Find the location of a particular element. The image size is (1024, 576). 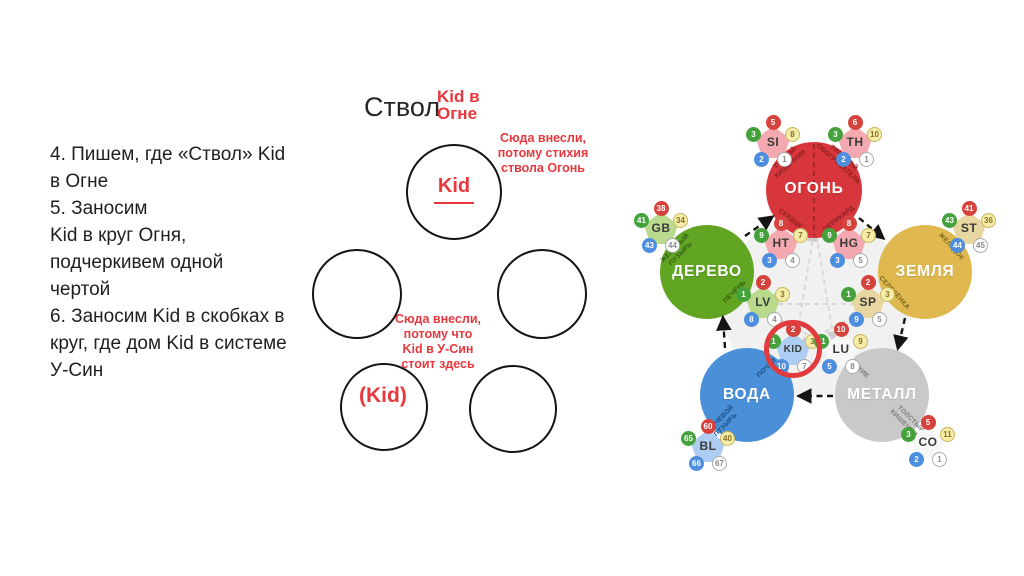

lv-badge: LV 2 1 3 8 4 is located at coordinates (763, 301).